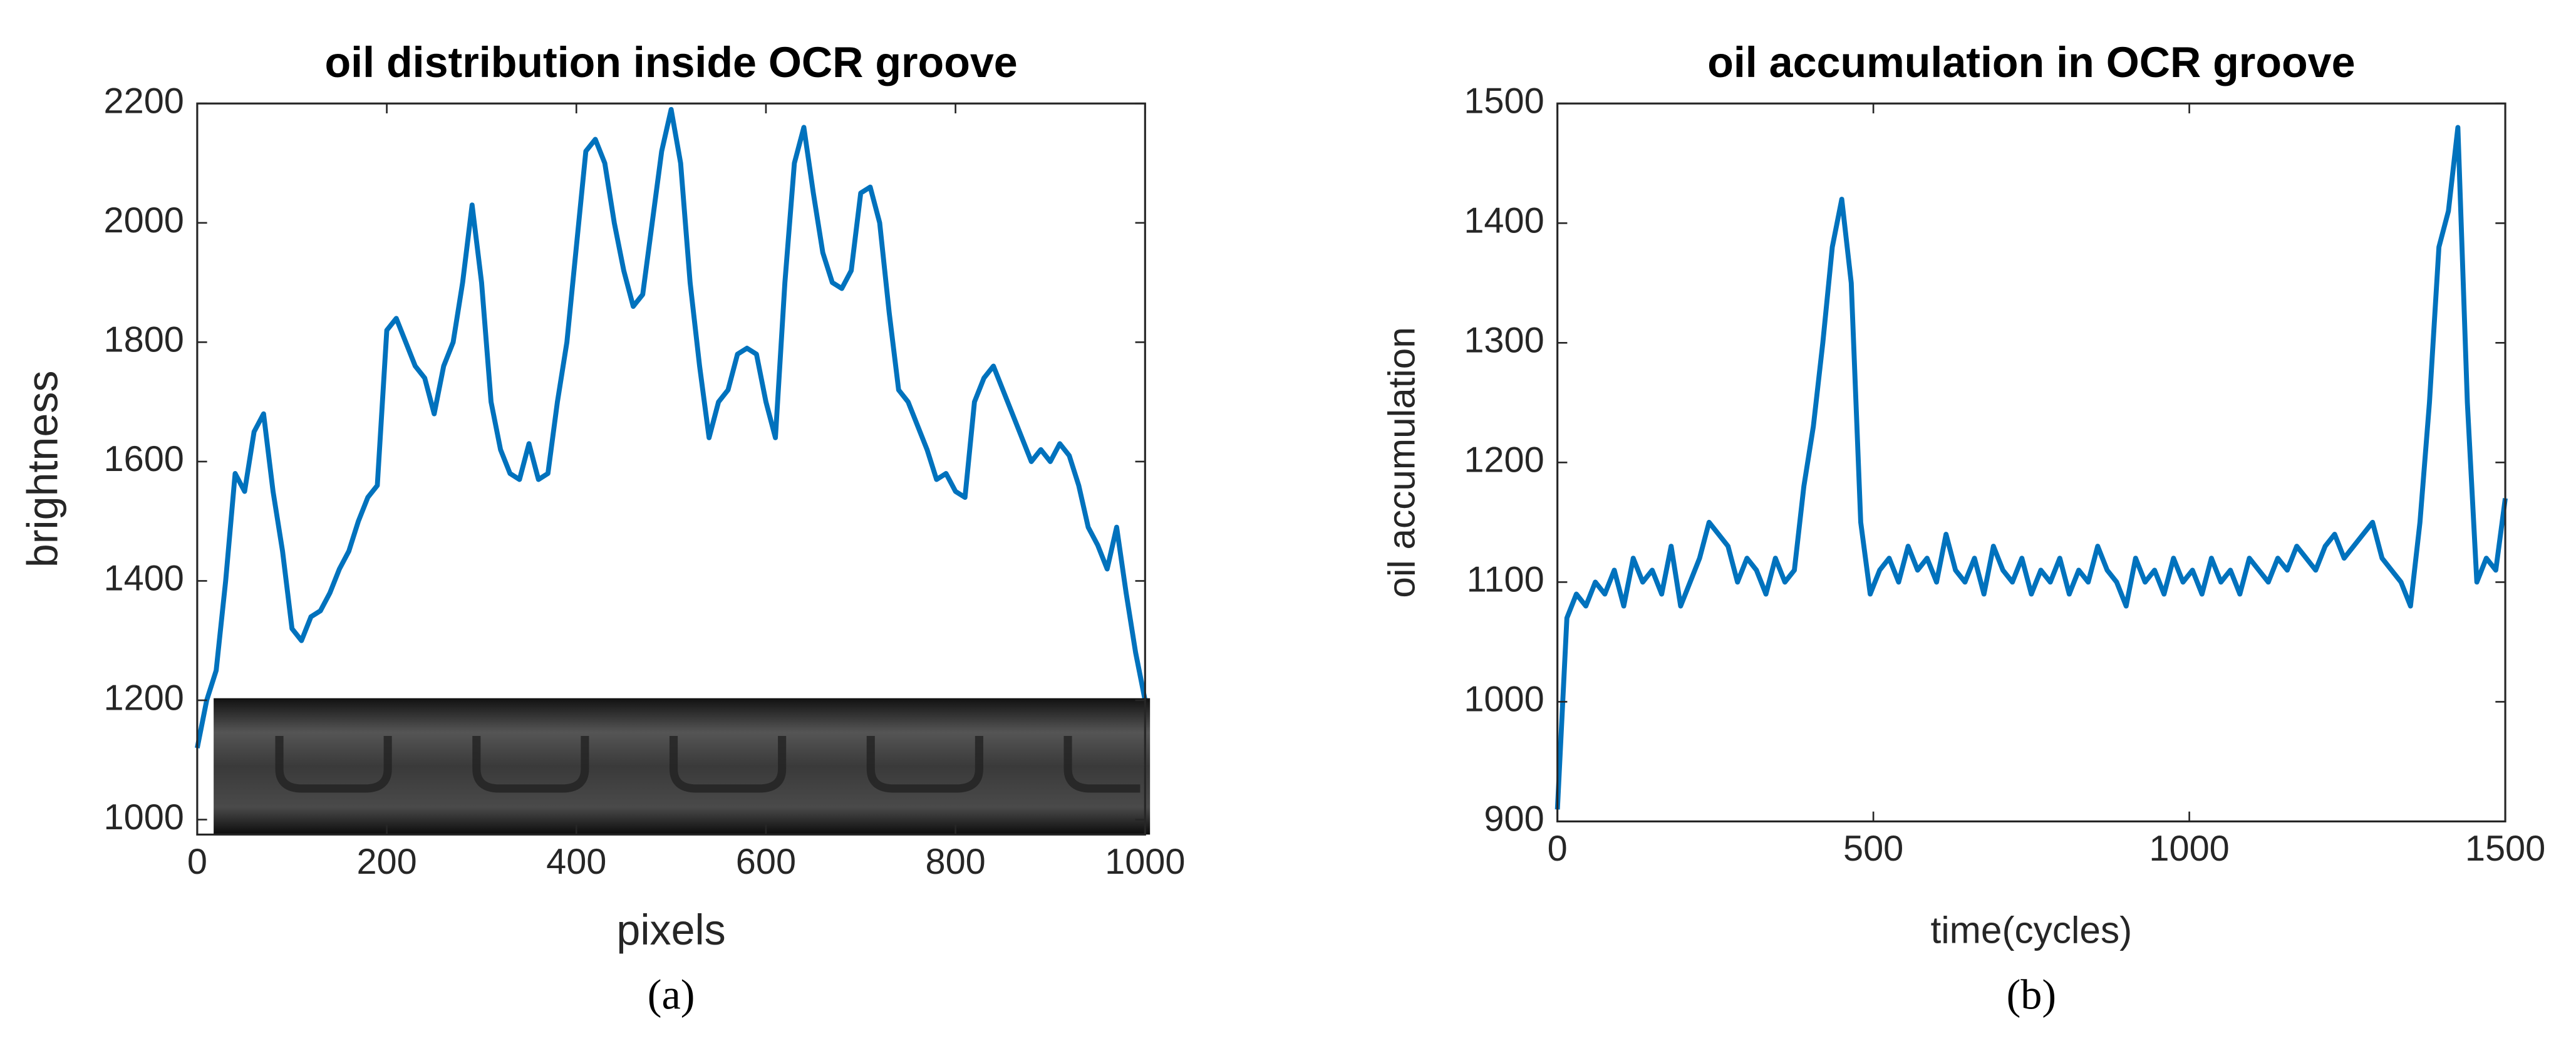  What do you see at coordinates (670, 930) in the screenshot?
I see `x-axis-label: pixels` at bounding box center [670, 930].